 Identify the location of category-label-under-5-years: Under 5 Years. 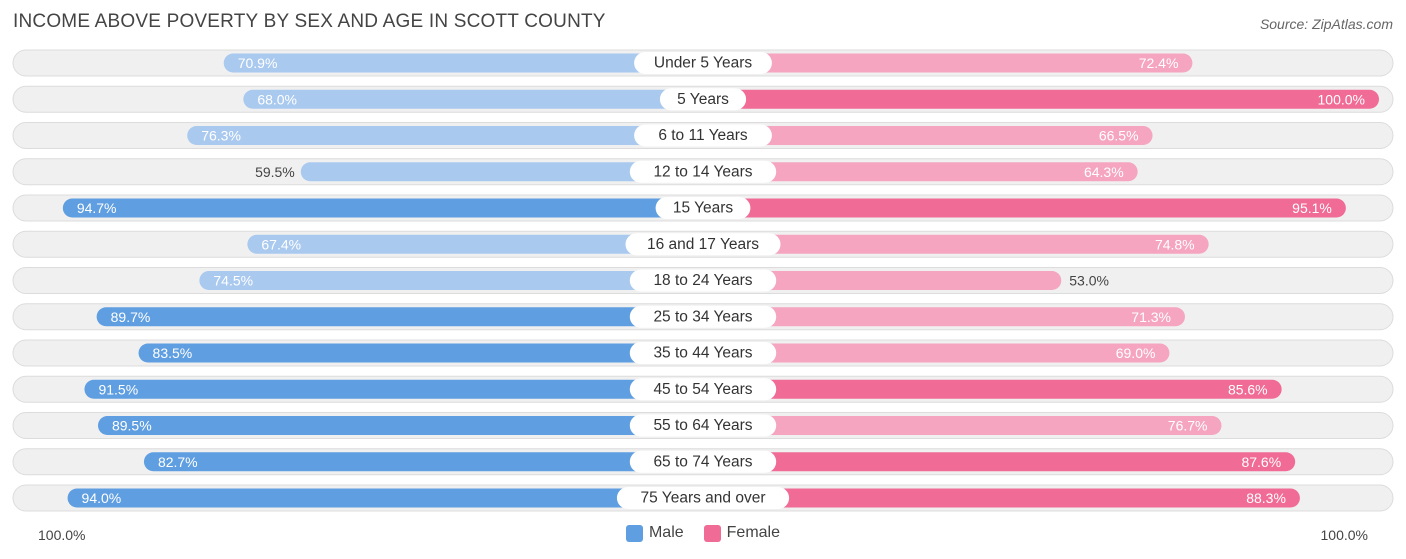
(703, 63).